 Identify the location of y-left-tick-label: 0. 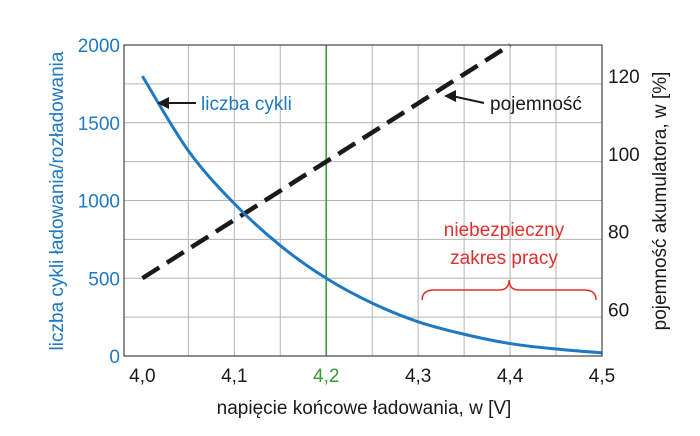
(114, 357).